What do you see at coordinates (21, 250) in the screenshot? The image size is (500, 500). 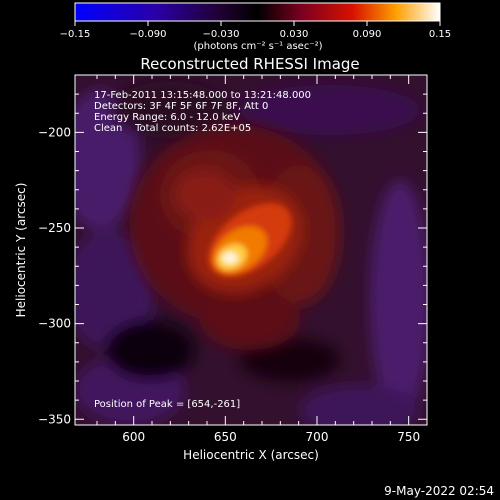 I see `y-axis-label: Heliocentric Y (arcsec)` at bounding box center [21, 250].